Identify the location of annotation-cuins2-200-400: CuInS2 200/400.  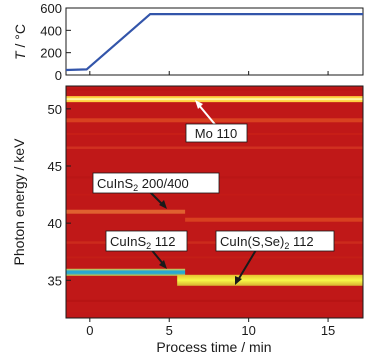
(156, 190).